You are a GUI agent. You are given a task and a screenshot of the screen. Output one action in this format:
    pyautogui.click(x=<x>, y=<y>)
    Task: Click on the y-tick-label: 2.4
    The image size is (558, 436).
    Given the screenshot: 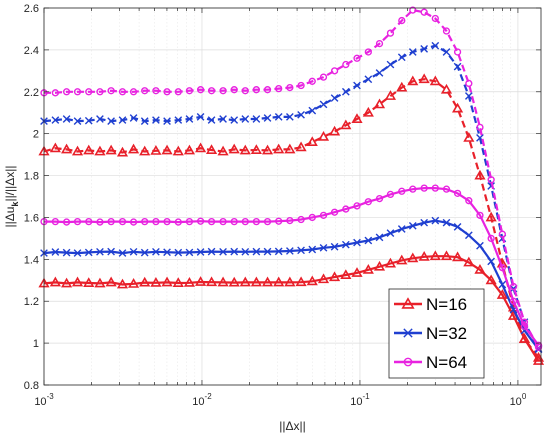 What is the action you would take?
    pyautogui.click(x=31, y=51)
    